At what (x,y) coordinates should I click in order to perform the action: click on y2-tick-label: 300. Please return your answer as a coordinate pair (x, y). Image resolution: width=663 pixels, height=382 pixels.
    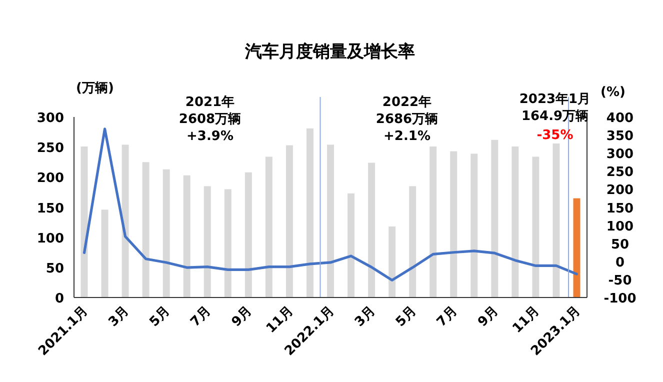
    Looking at the image, I should click on (620, 154).